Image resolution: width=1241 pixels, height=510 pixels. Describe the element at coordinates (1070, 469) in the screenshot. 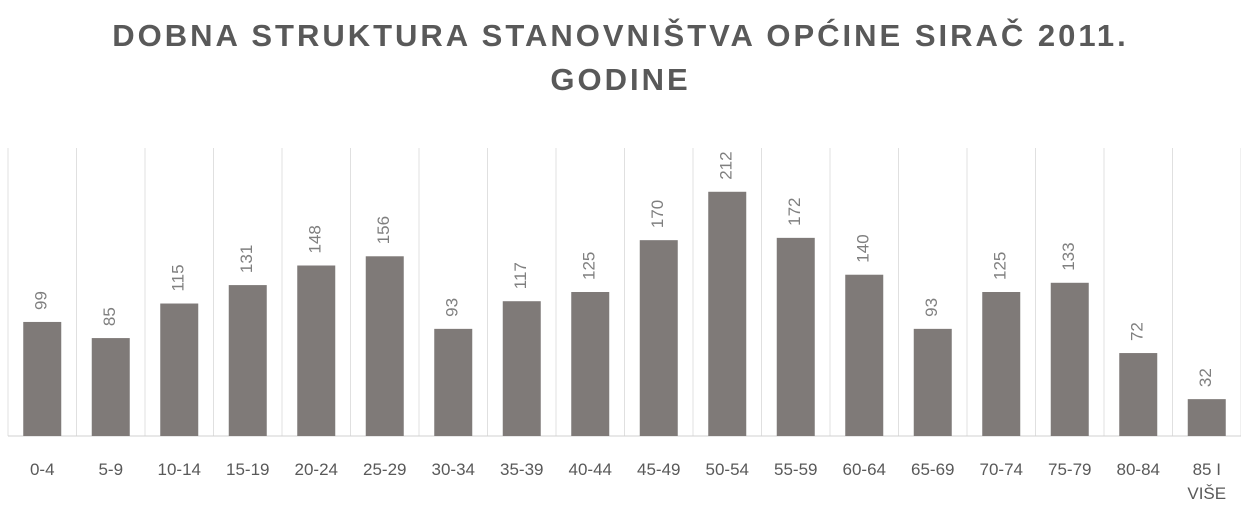

I see `x-tick-label: 75-79` at that location.